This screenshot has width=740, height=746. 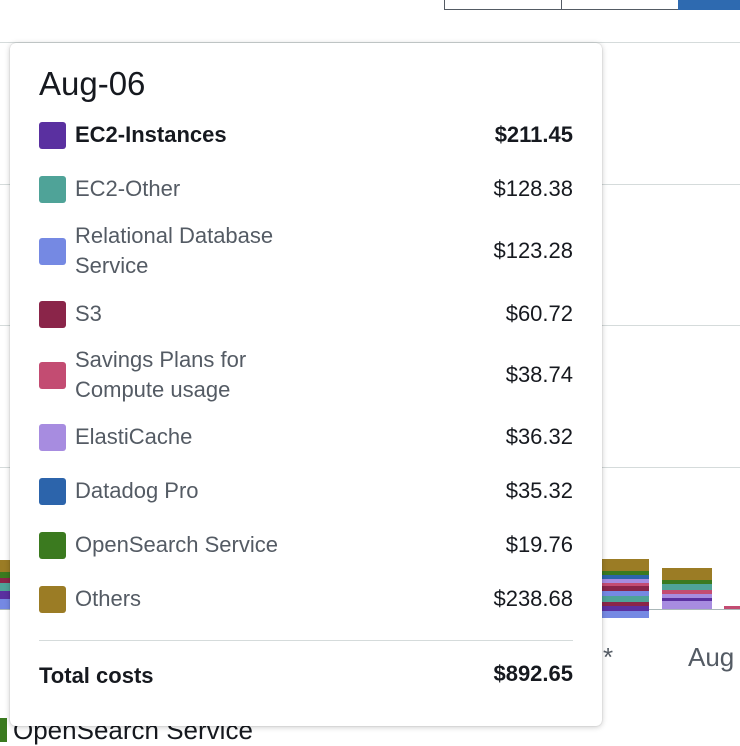 I want to click on series-label: ElastiCache, so click(x=134, y=436).